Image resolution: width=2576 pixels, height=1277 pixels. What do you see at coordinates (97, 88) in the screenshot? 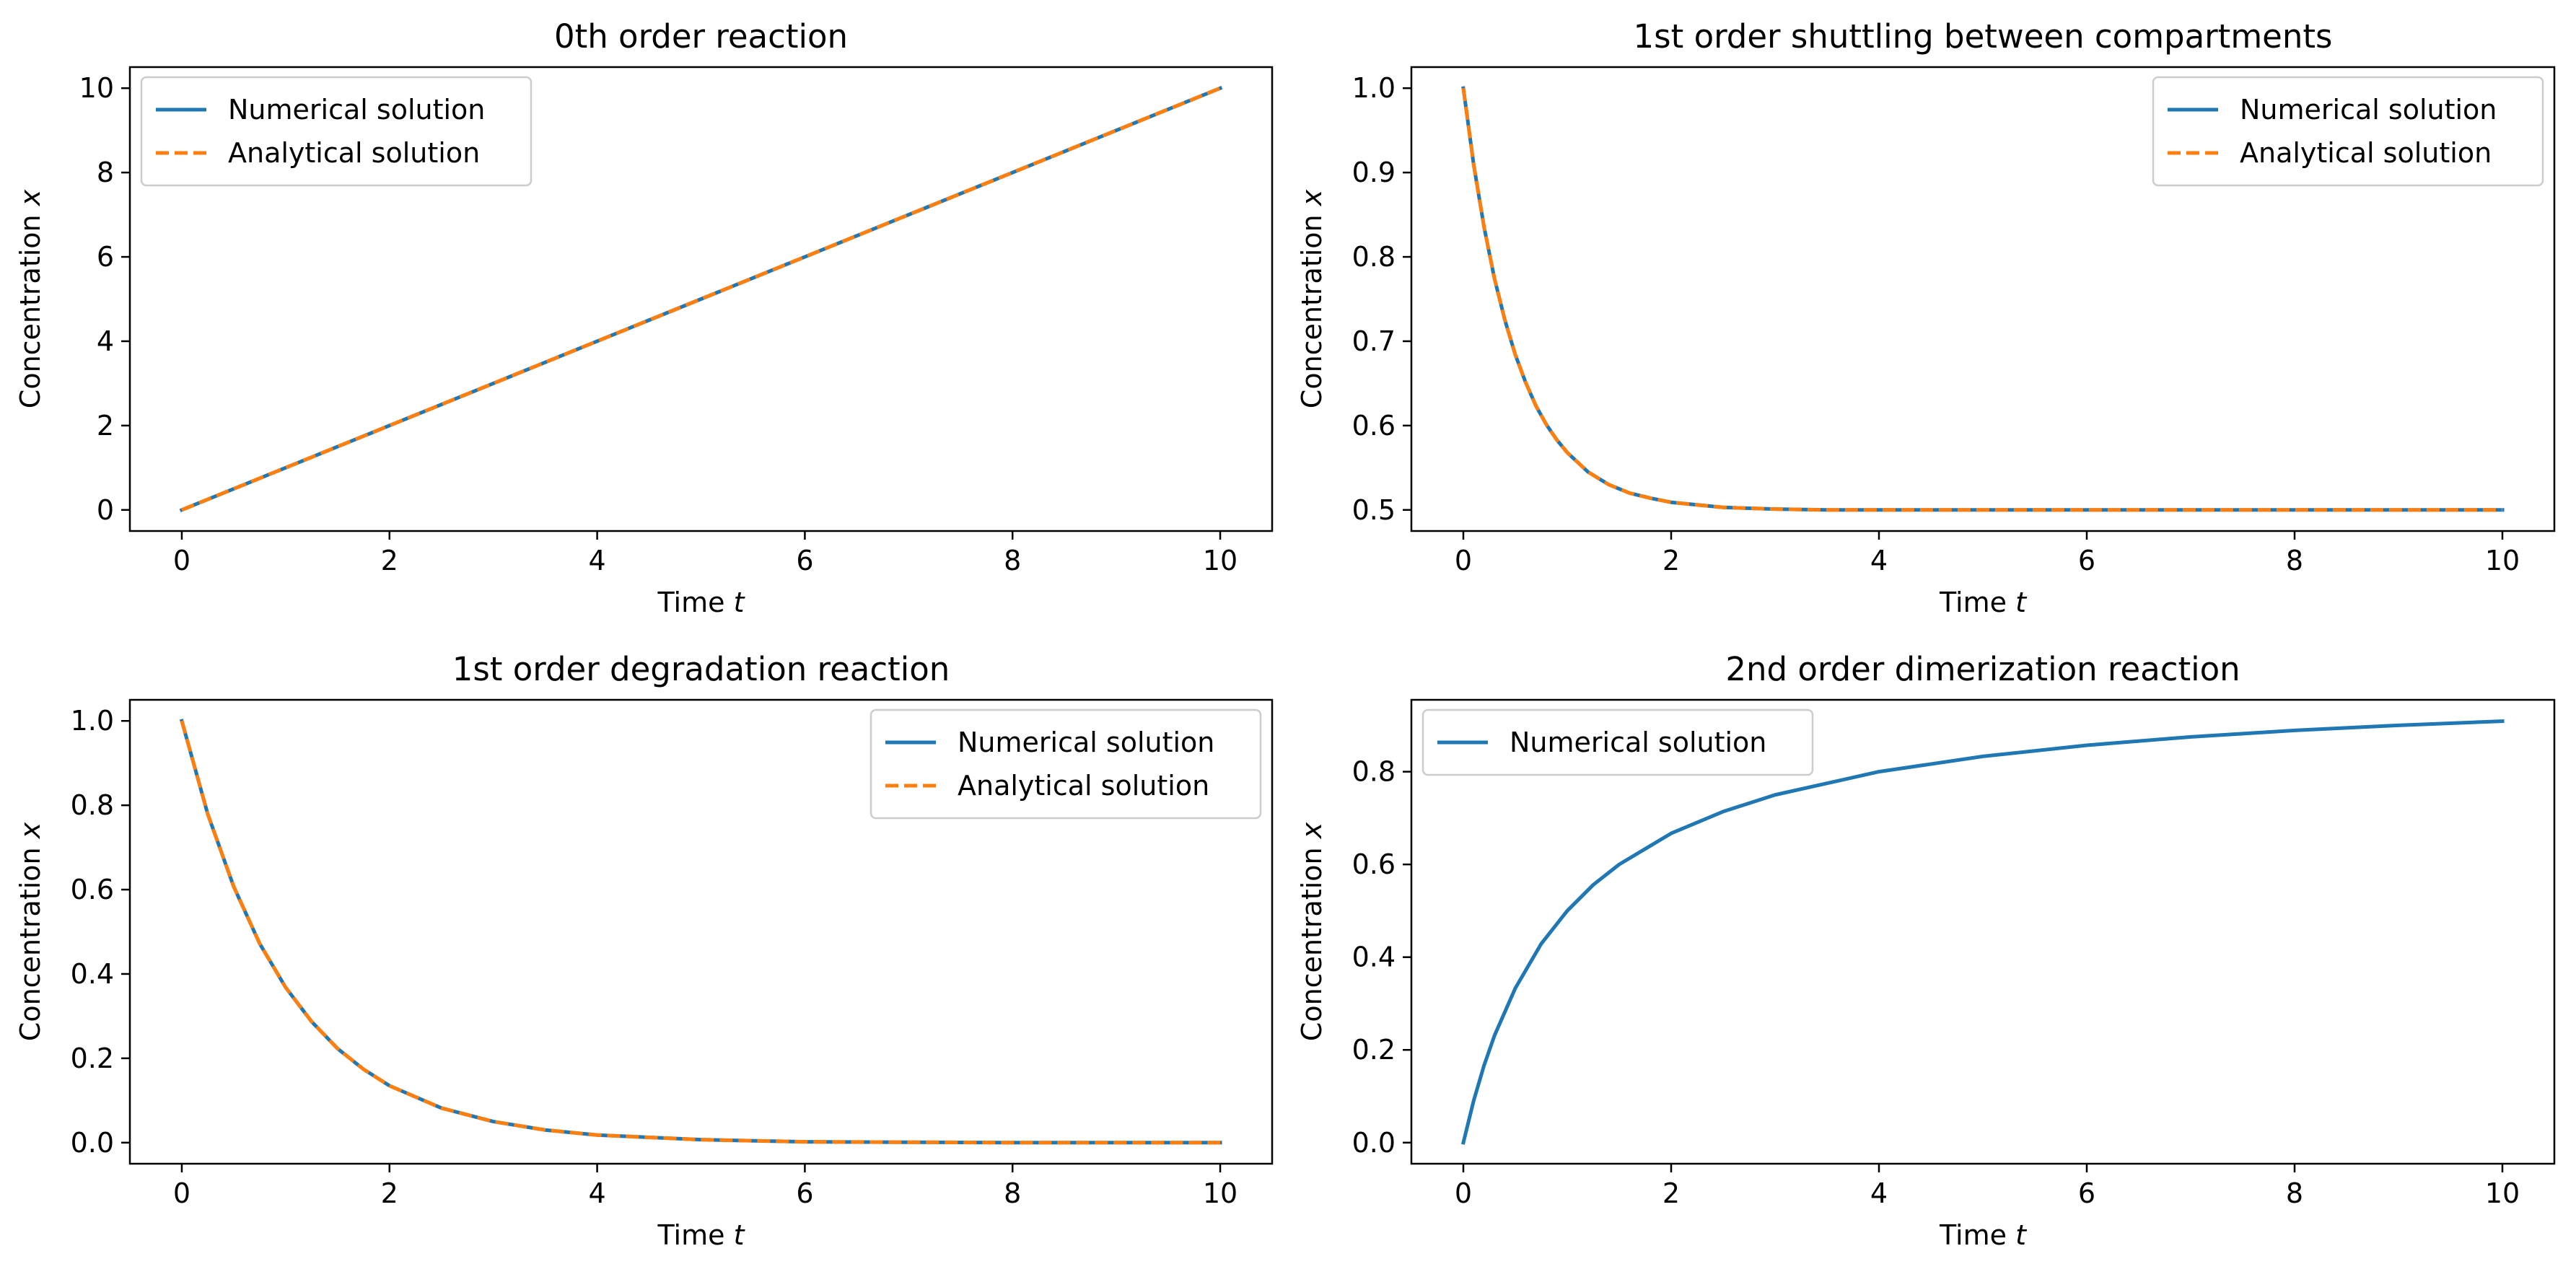
I see `y-tick-label: 10` at bounding box center [97, 88].